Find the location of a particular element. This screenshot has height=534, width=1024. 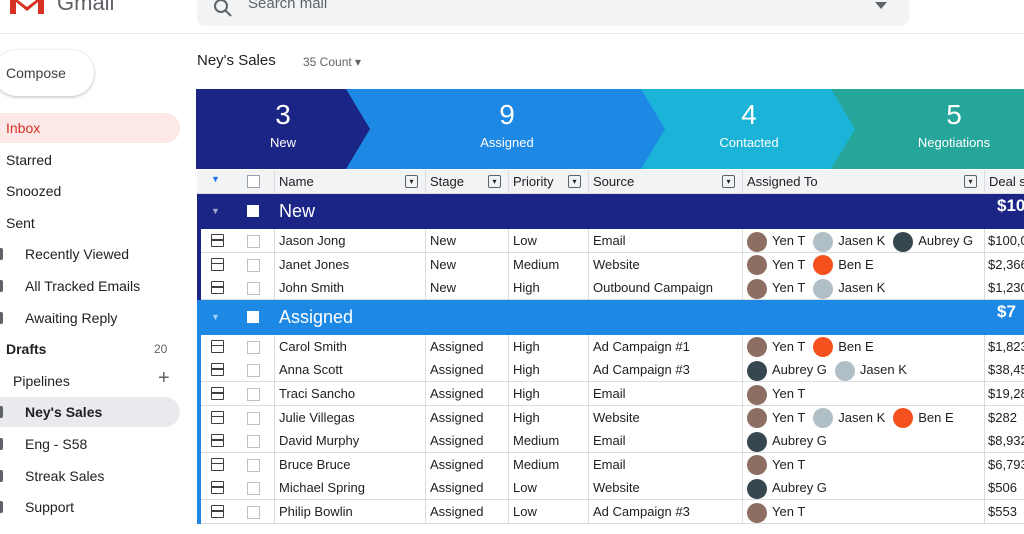

nav-item: Snoozed is located at coordinates (90, 191).